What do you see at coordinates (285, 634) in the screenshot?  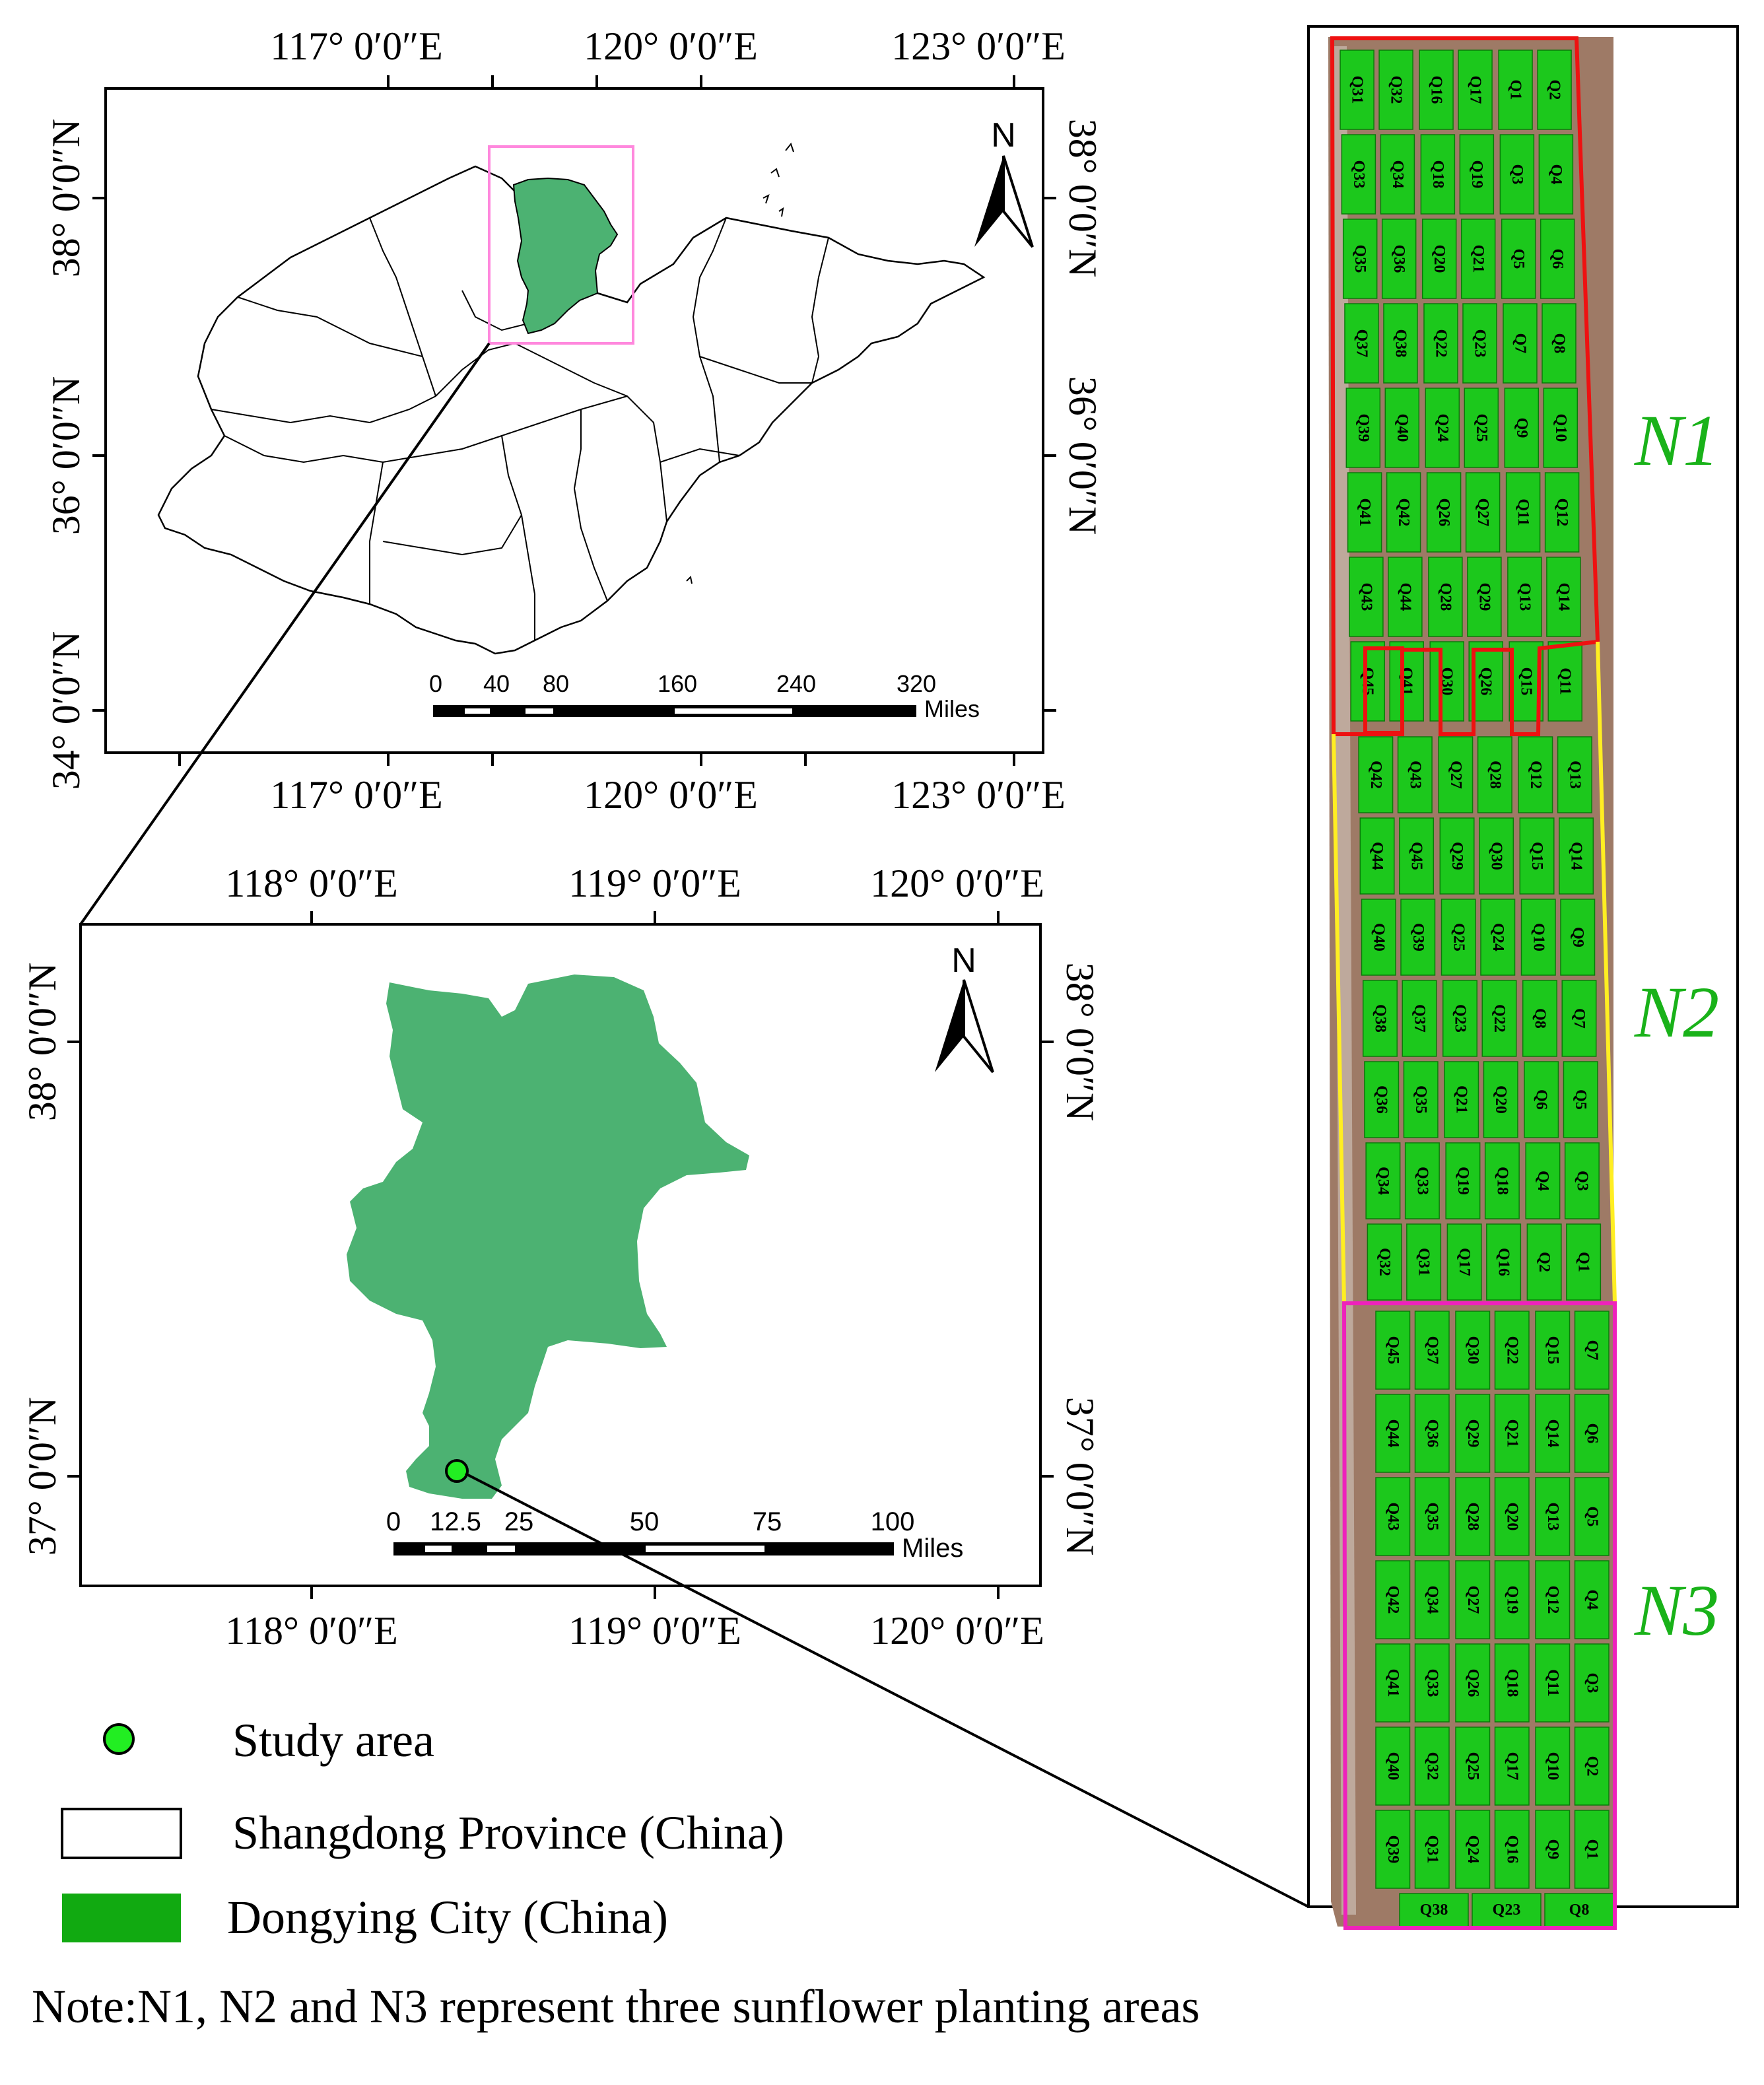 I see `leader-line-top` at bounding box center [285, 634].